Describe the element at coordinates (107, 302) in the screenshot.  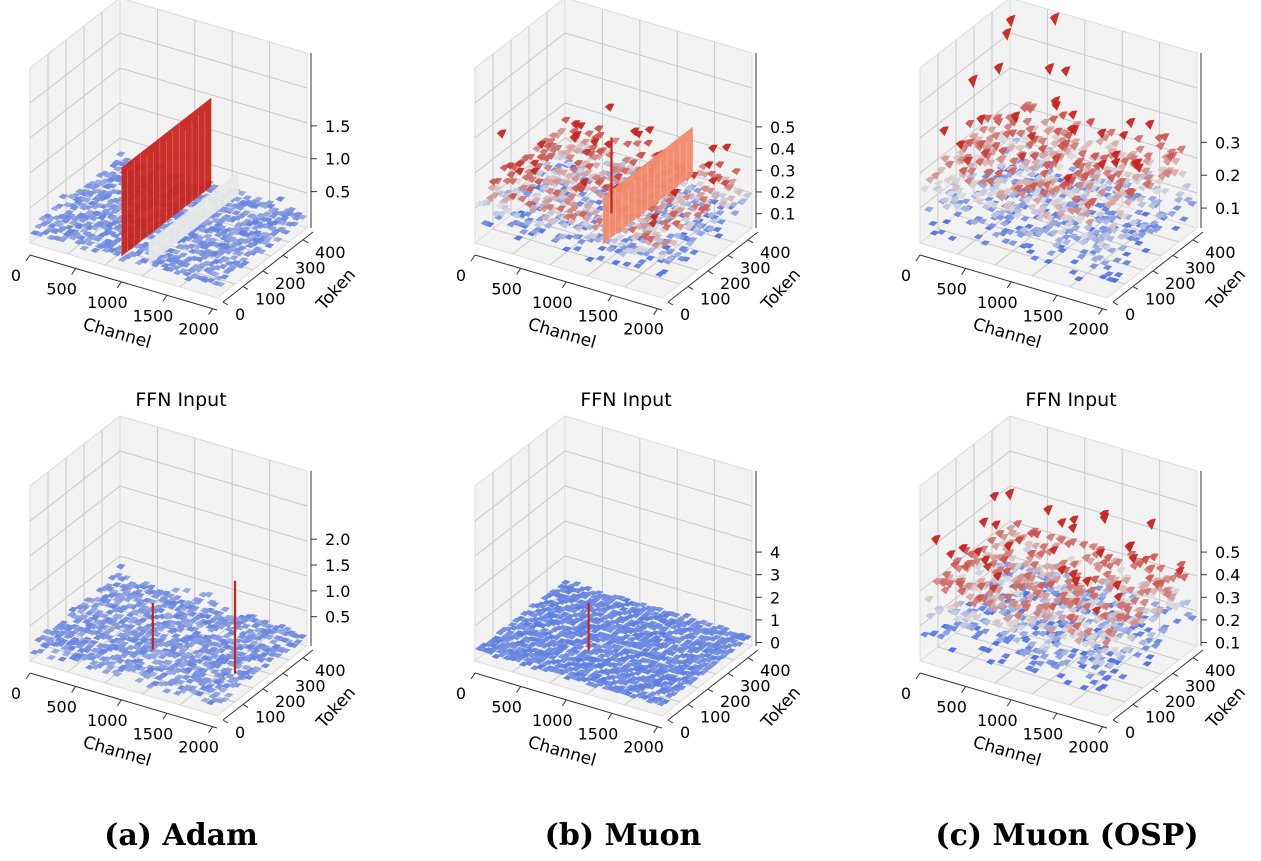
I see `channel-tick-label: 1000` at that location.